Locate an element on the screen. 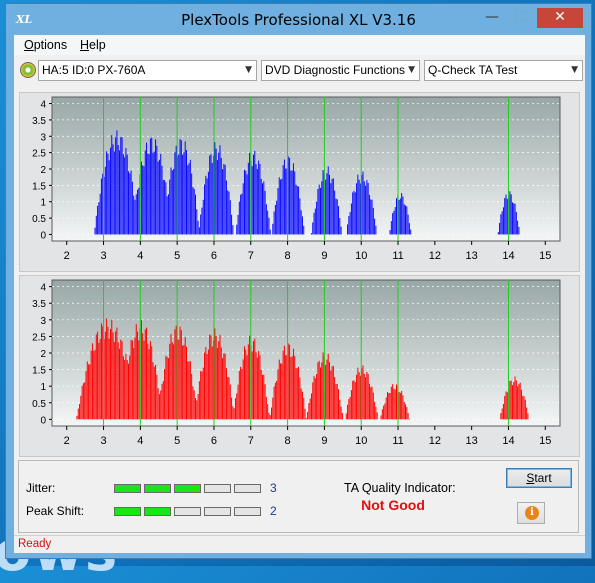 This screenshot has width=595, height=583. menu-help: Help is located at coordinates (93, 45).